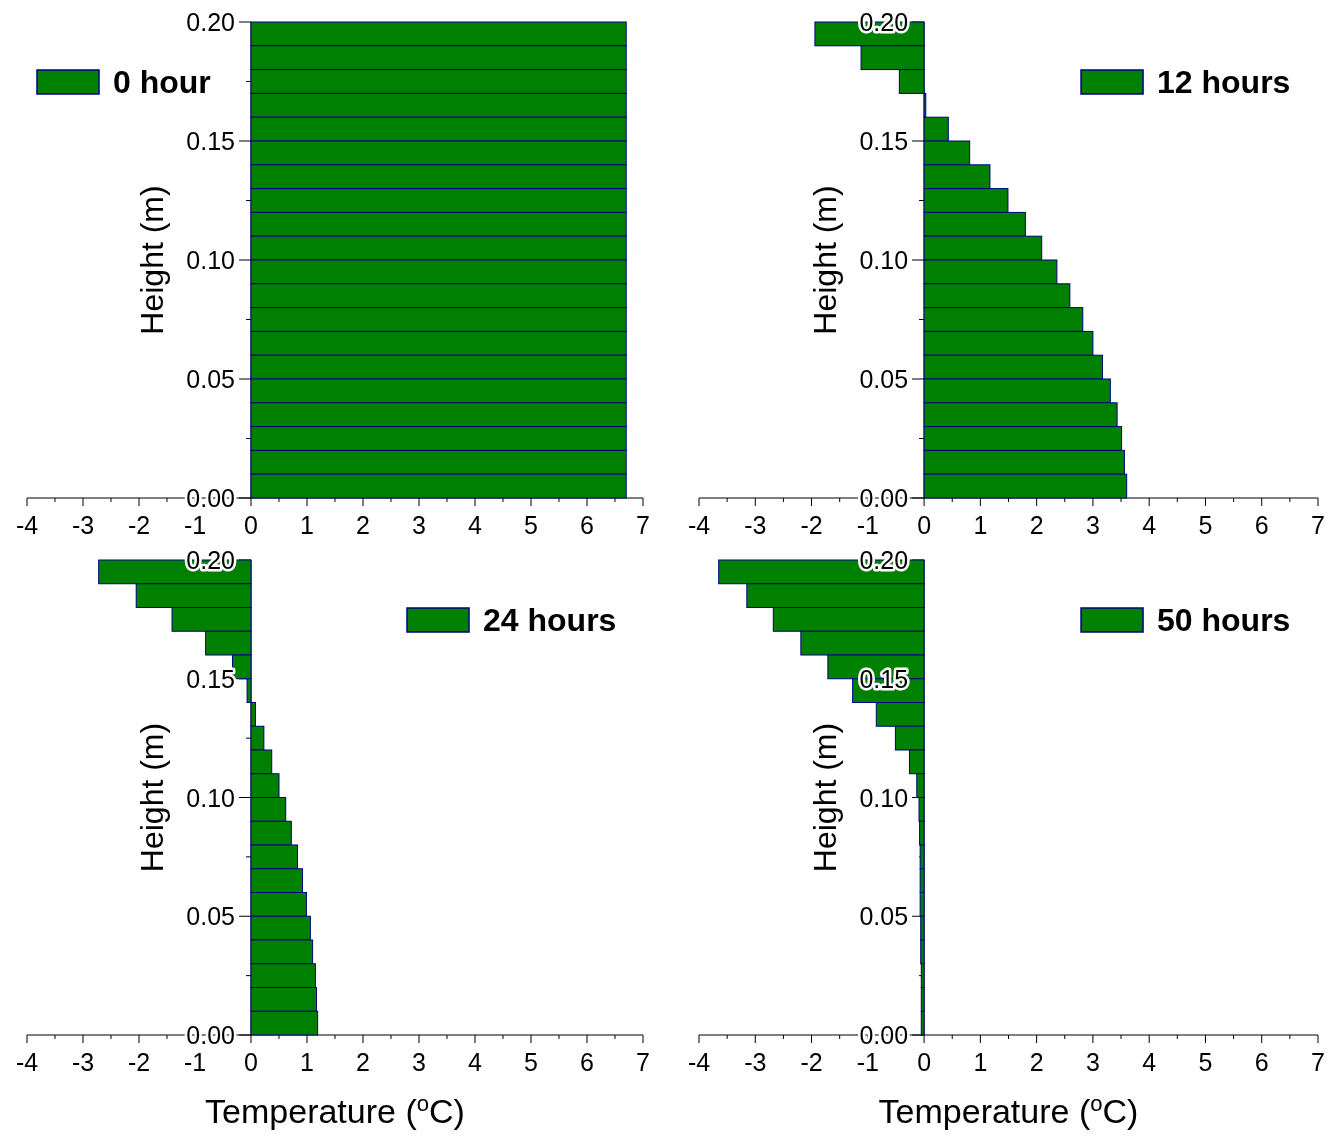 This screenshot has width=1335, height=1139. What do you see at coordinates (210, 22) in the screenshot?
I see `y-tick-label: 0.20` at bounding box center [210, 22].